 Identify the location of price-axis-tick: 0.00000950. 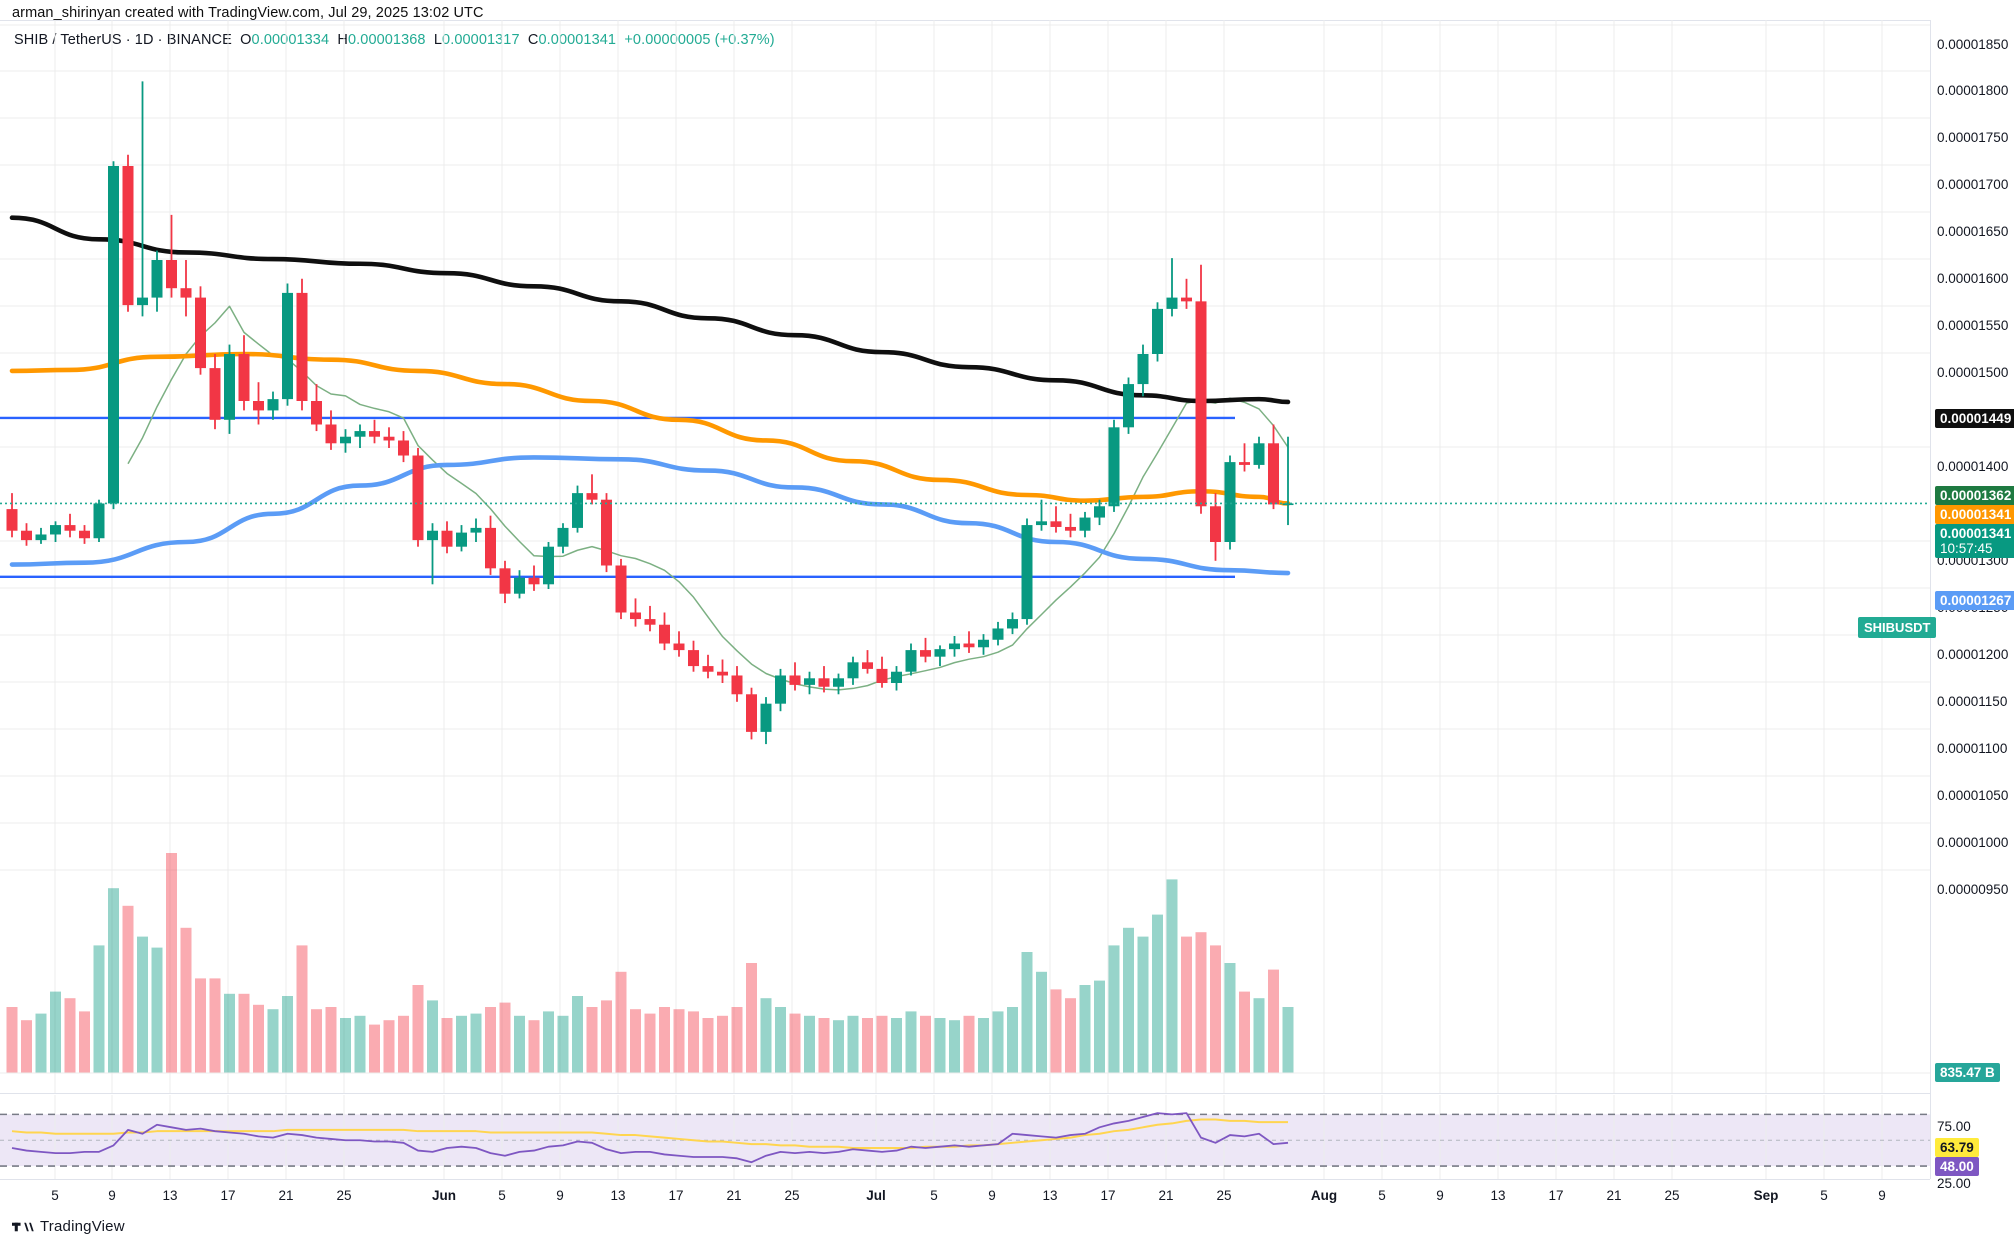
(1973, 889).